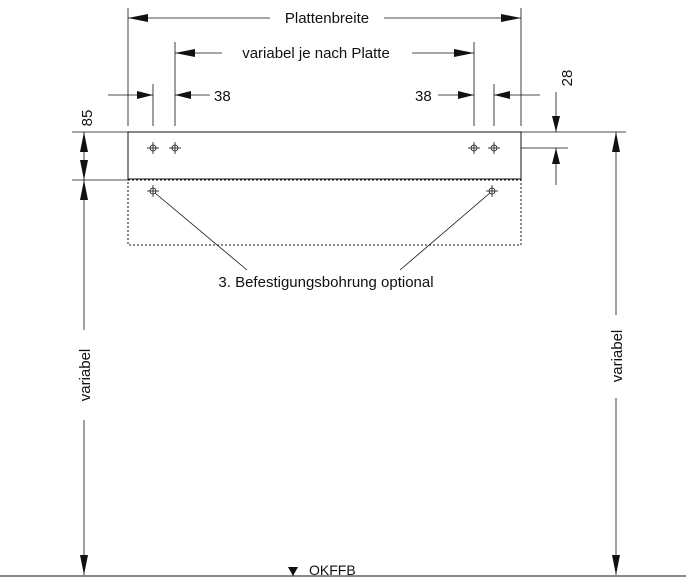  What do you see at coordinates (423, 96) in the screenshot?
I see `dim-38-right: 38` at bounding box center [423, 96].